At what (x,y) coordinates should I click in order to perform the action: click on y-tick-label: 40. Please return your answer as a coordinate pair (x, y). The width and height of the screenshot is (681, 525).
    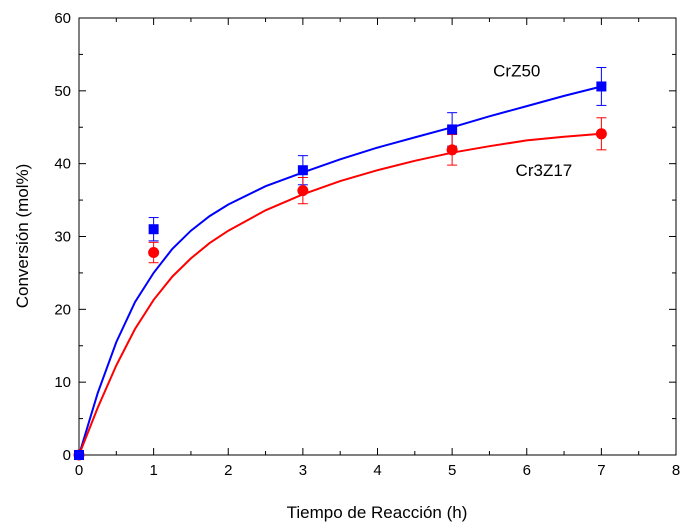
    Looking at the image, I should click on (62, 164).